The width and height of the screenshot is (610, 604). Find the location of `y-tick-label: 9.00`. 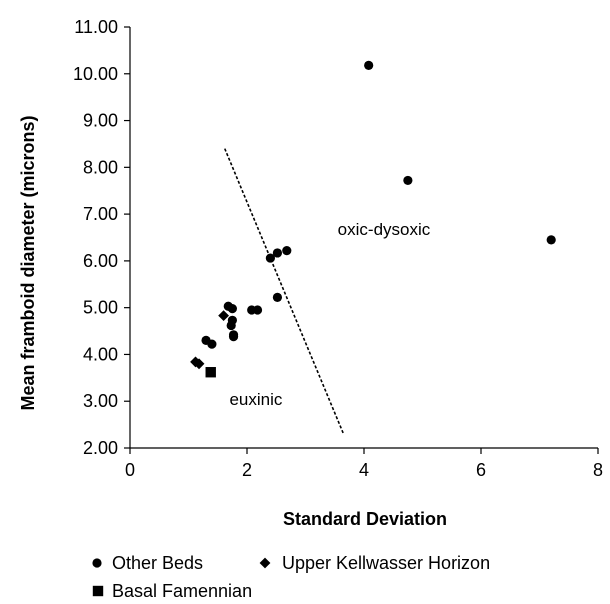

y-tick-label: 9.00 is located at coordinates (100, 121).